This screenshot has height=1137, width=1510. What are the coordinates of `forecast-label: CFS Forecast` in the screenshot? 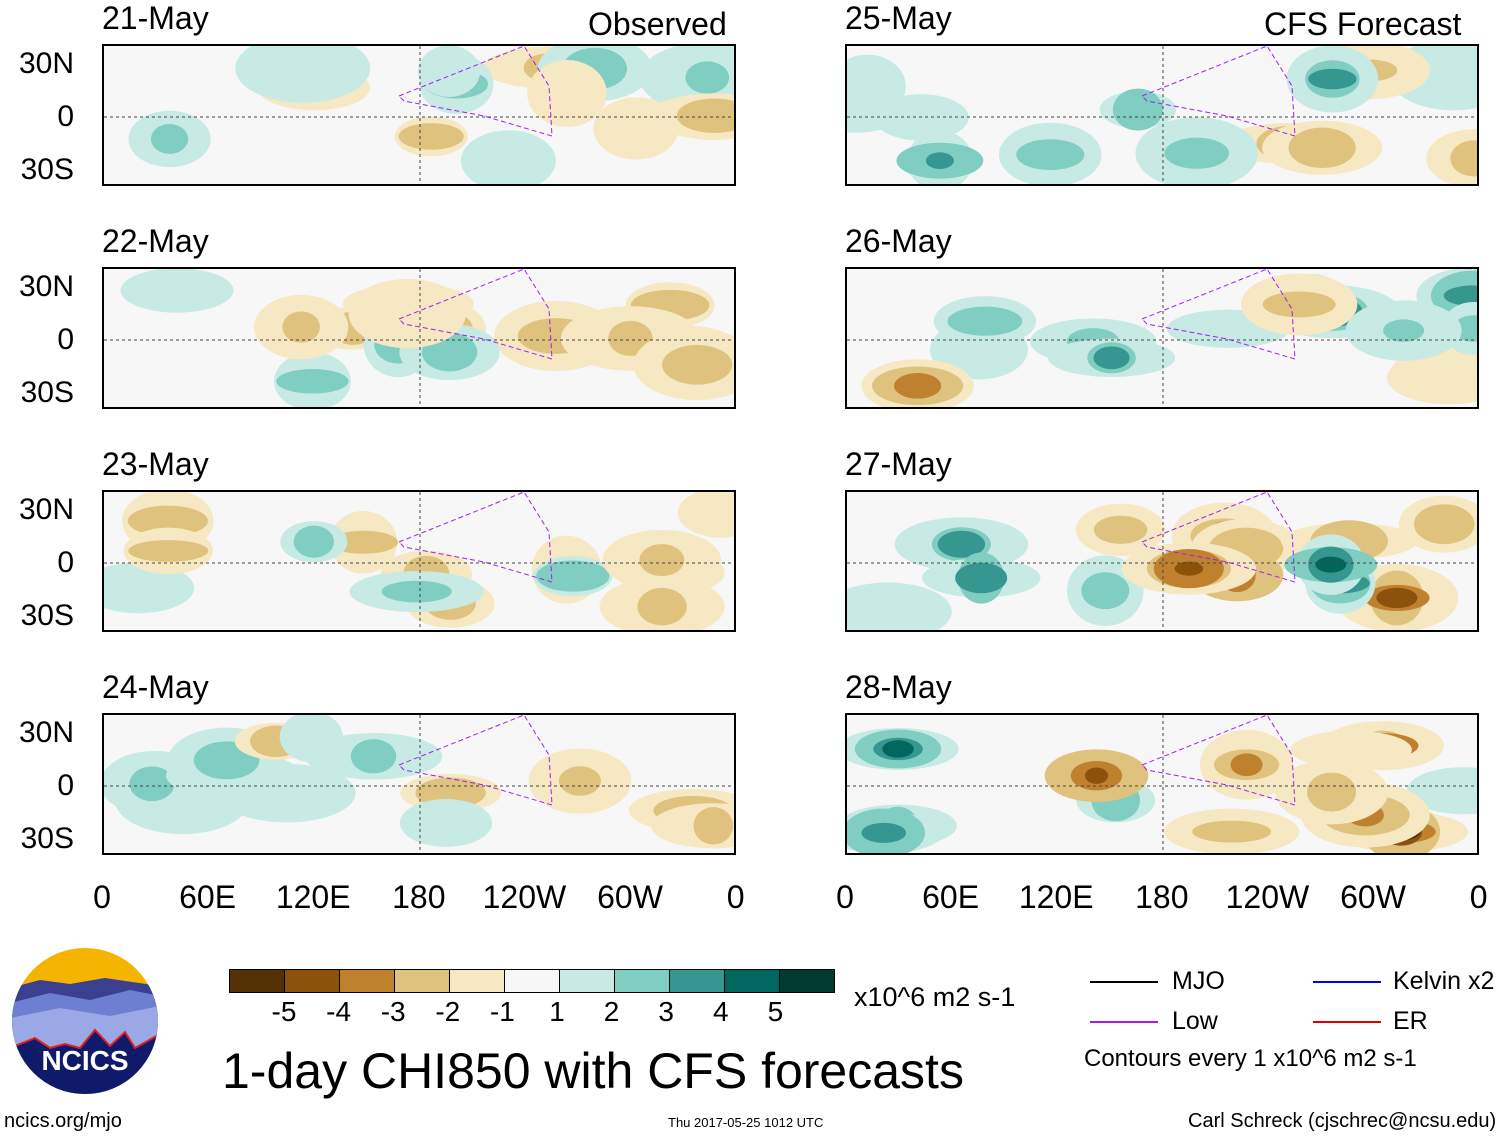 It's located at (1363, 24).